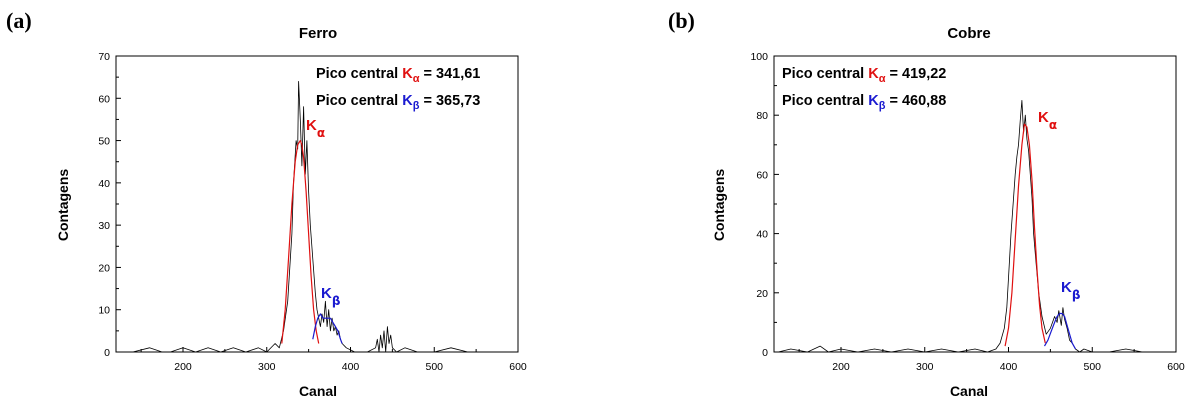  Describe the element at coordinates (681, 20) in the screenshot. I see `panel-letter-b: (b)` at that location.